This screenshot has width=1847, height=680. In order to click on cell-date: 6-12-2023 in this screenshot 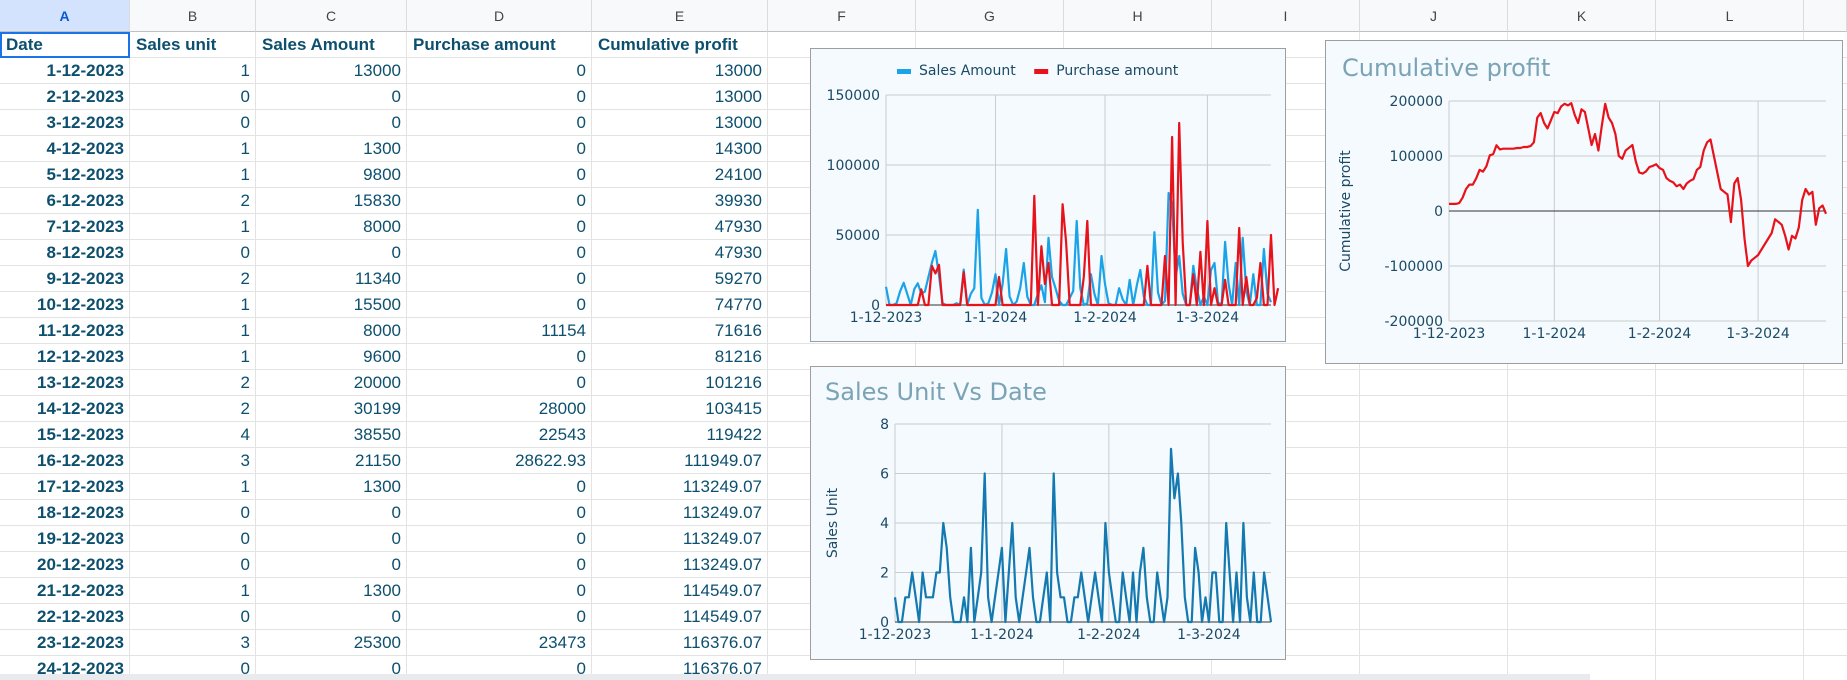, I will do `click(85, 200)`.